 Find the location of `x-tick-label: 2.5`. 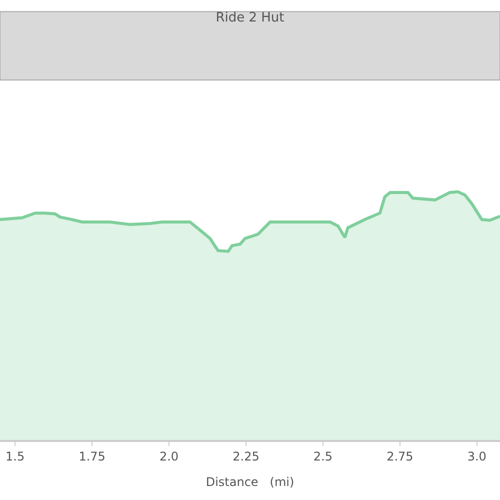

x-tick-label: 2.5 is located at coordinates (323, 456).